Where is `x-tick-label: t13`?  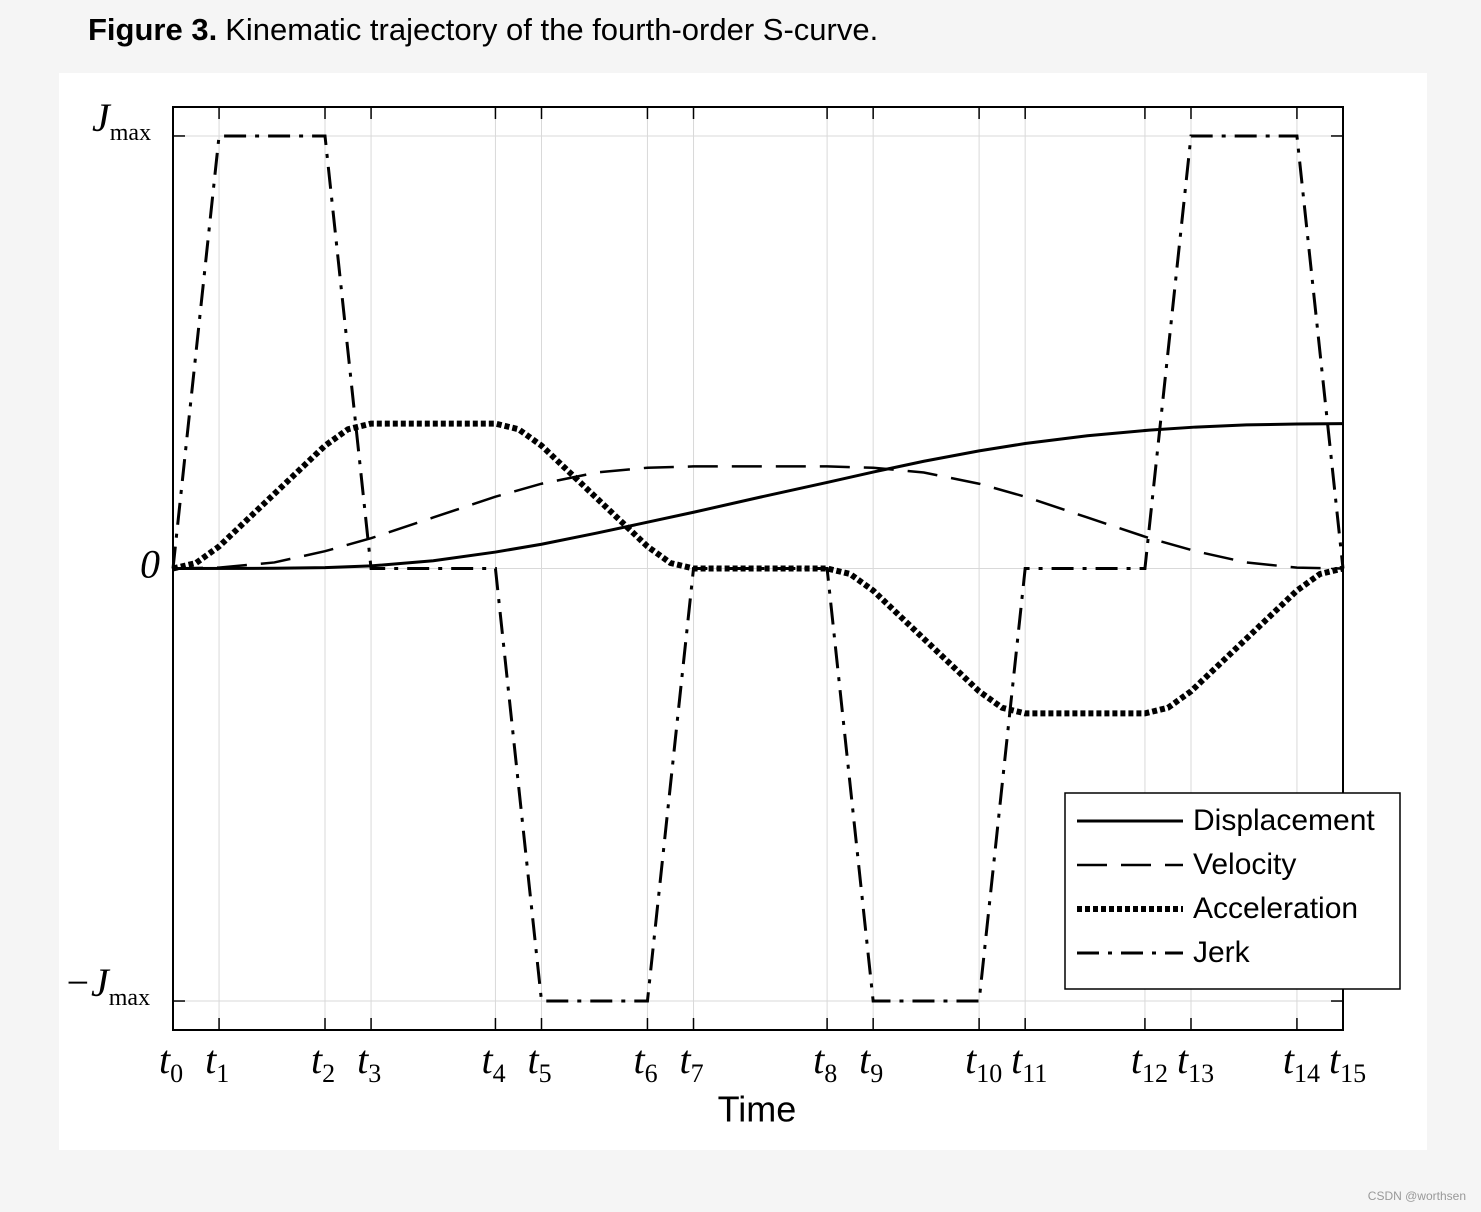 x-tick-label: t13 is located at coordinates (1195, 1062).